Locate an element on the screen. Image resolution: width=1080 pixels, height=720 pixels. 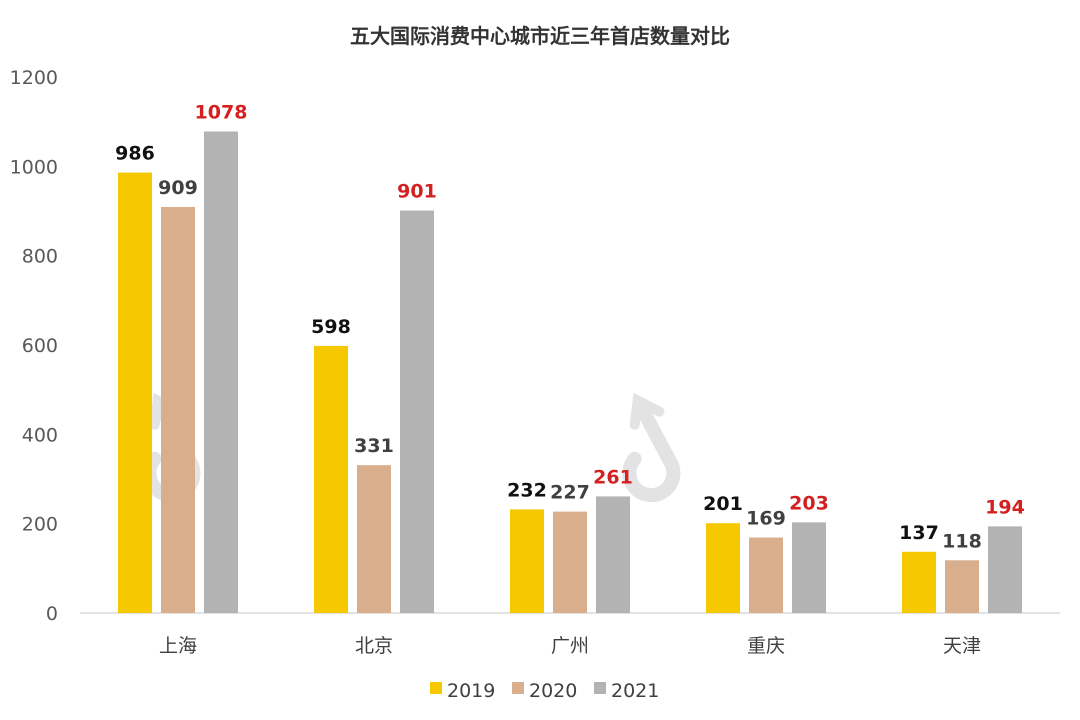
legend-label: 2021 is located at coordinates (635, 691).